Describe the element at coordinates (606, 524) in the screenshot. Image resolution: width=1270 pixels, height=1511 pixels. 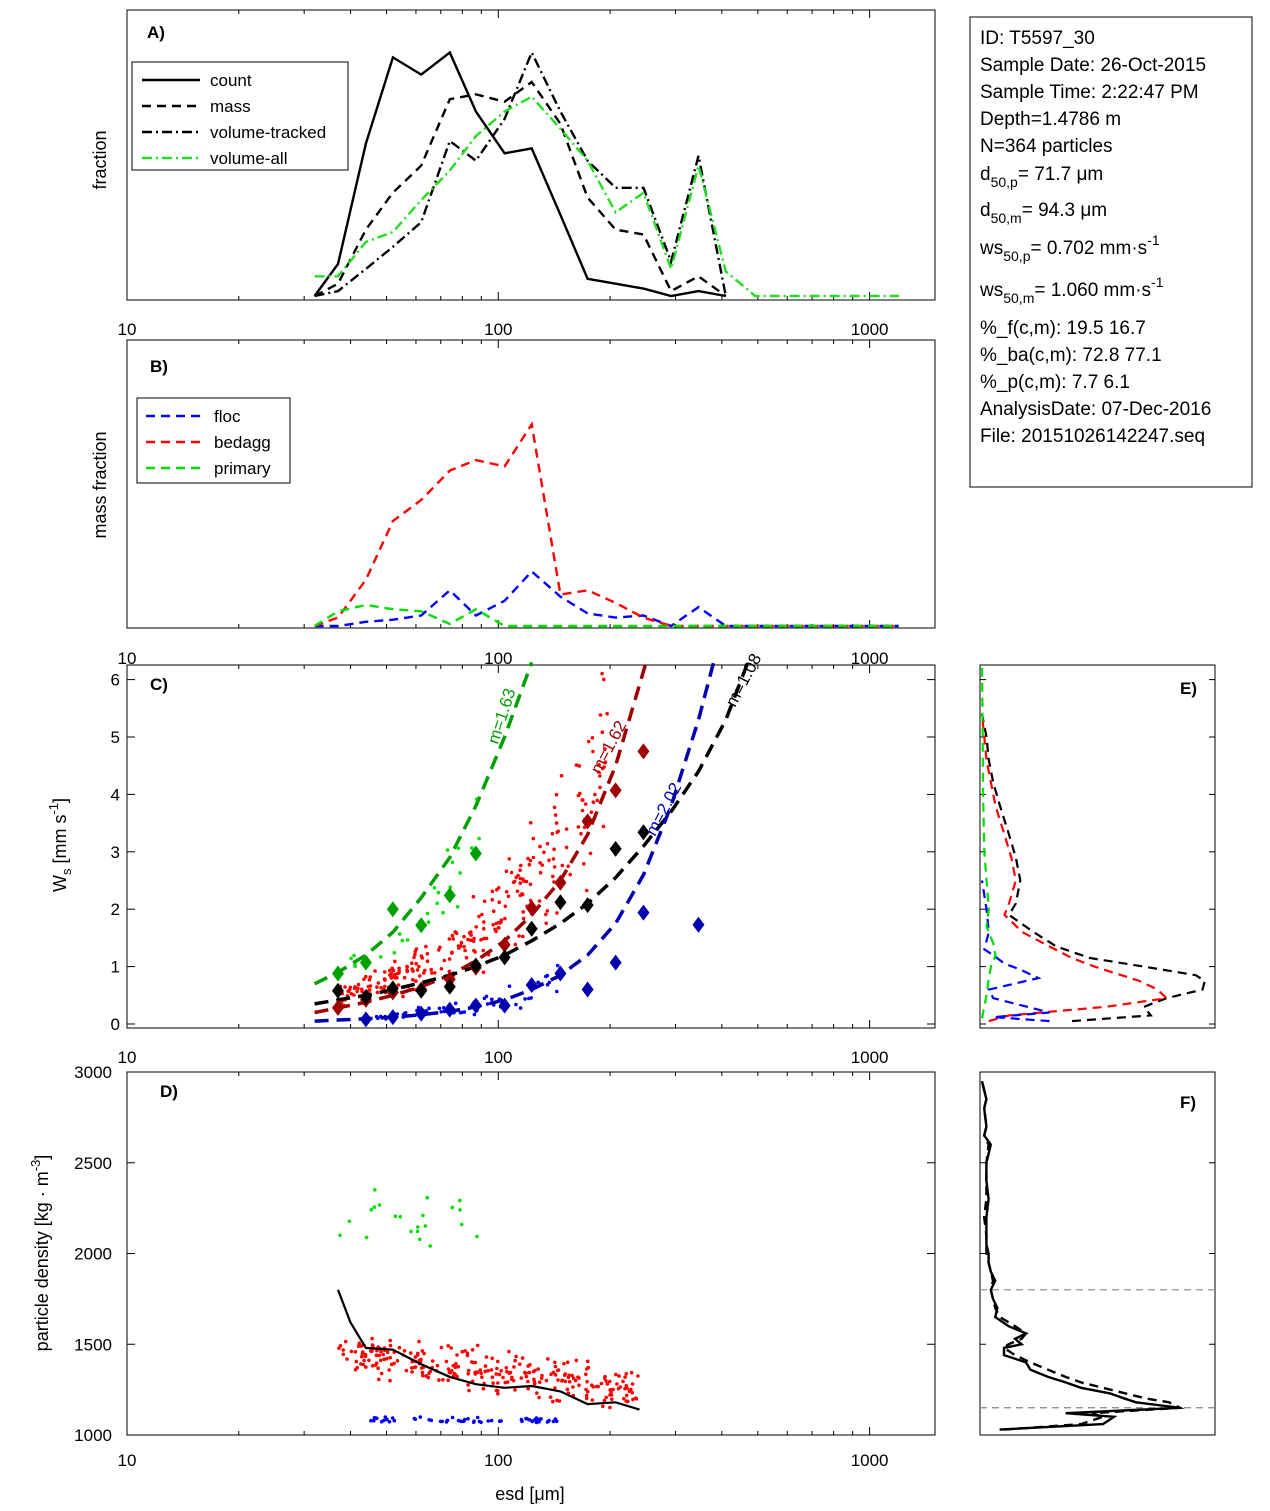
I see `panel-b-series` at that location.